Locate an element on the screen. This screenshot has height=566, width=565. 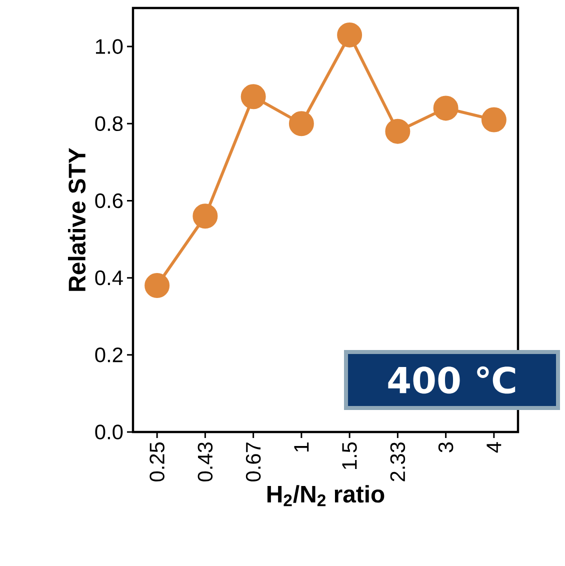
y-tick-label: 0.0 is located at coordinates (109, 432).